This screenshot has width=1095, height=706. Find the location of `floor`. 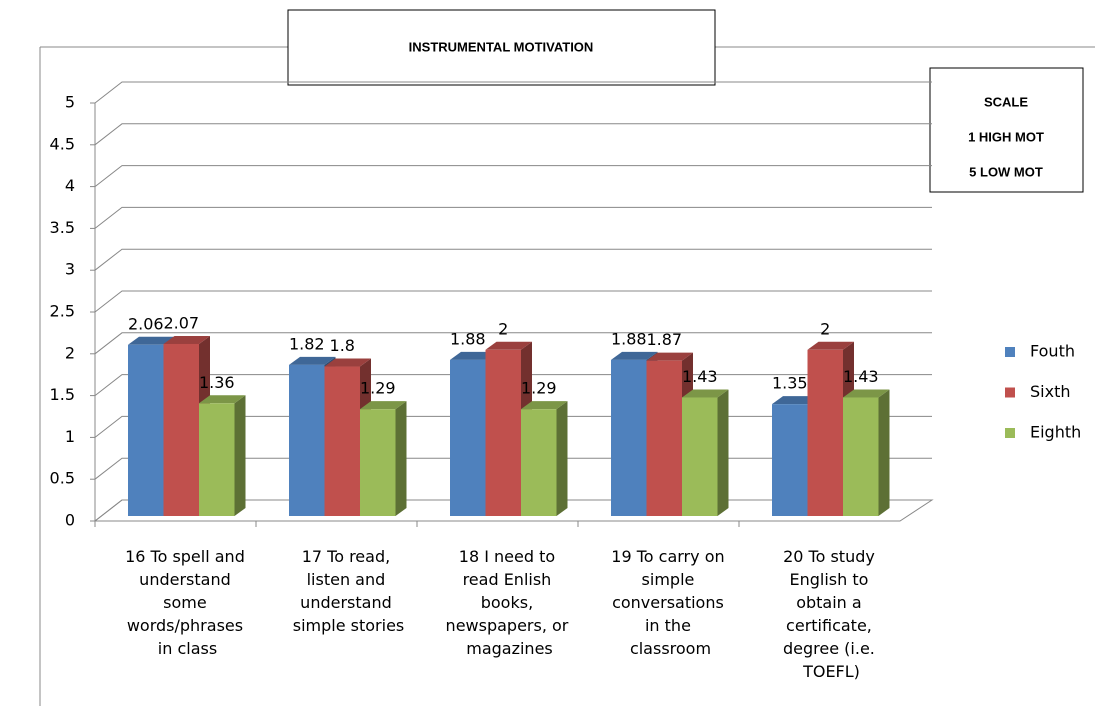

floor is located at coordinates (513, 510).